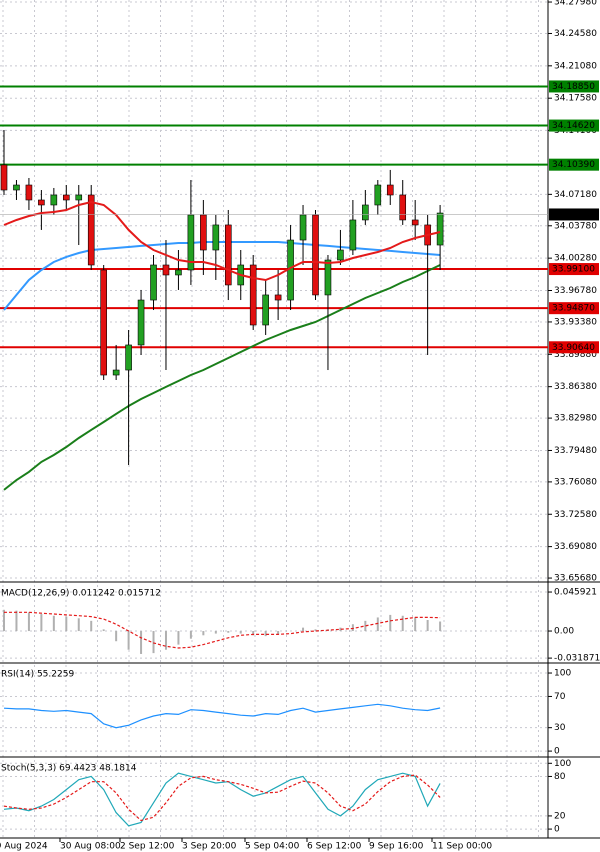  What do you see at coordinates (575, 226) in the screenshot?
I see `y-tick-label: 34.03780` at bounding box center [575, 226].